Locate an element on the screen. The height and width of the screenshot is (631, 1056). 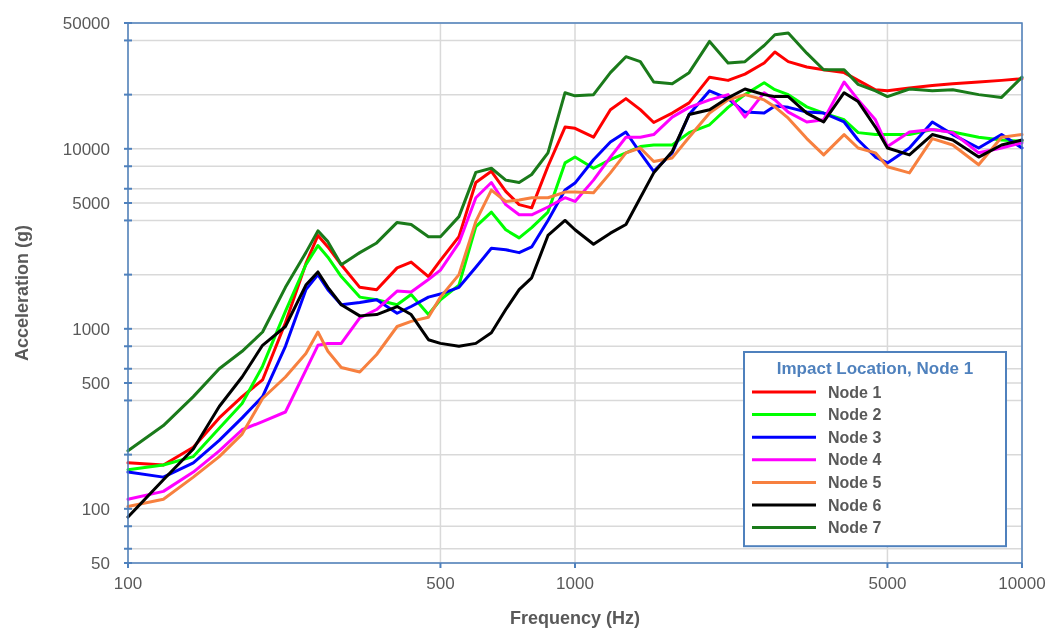
y-tick-label: 10000 is located at coordinates (86, 149).